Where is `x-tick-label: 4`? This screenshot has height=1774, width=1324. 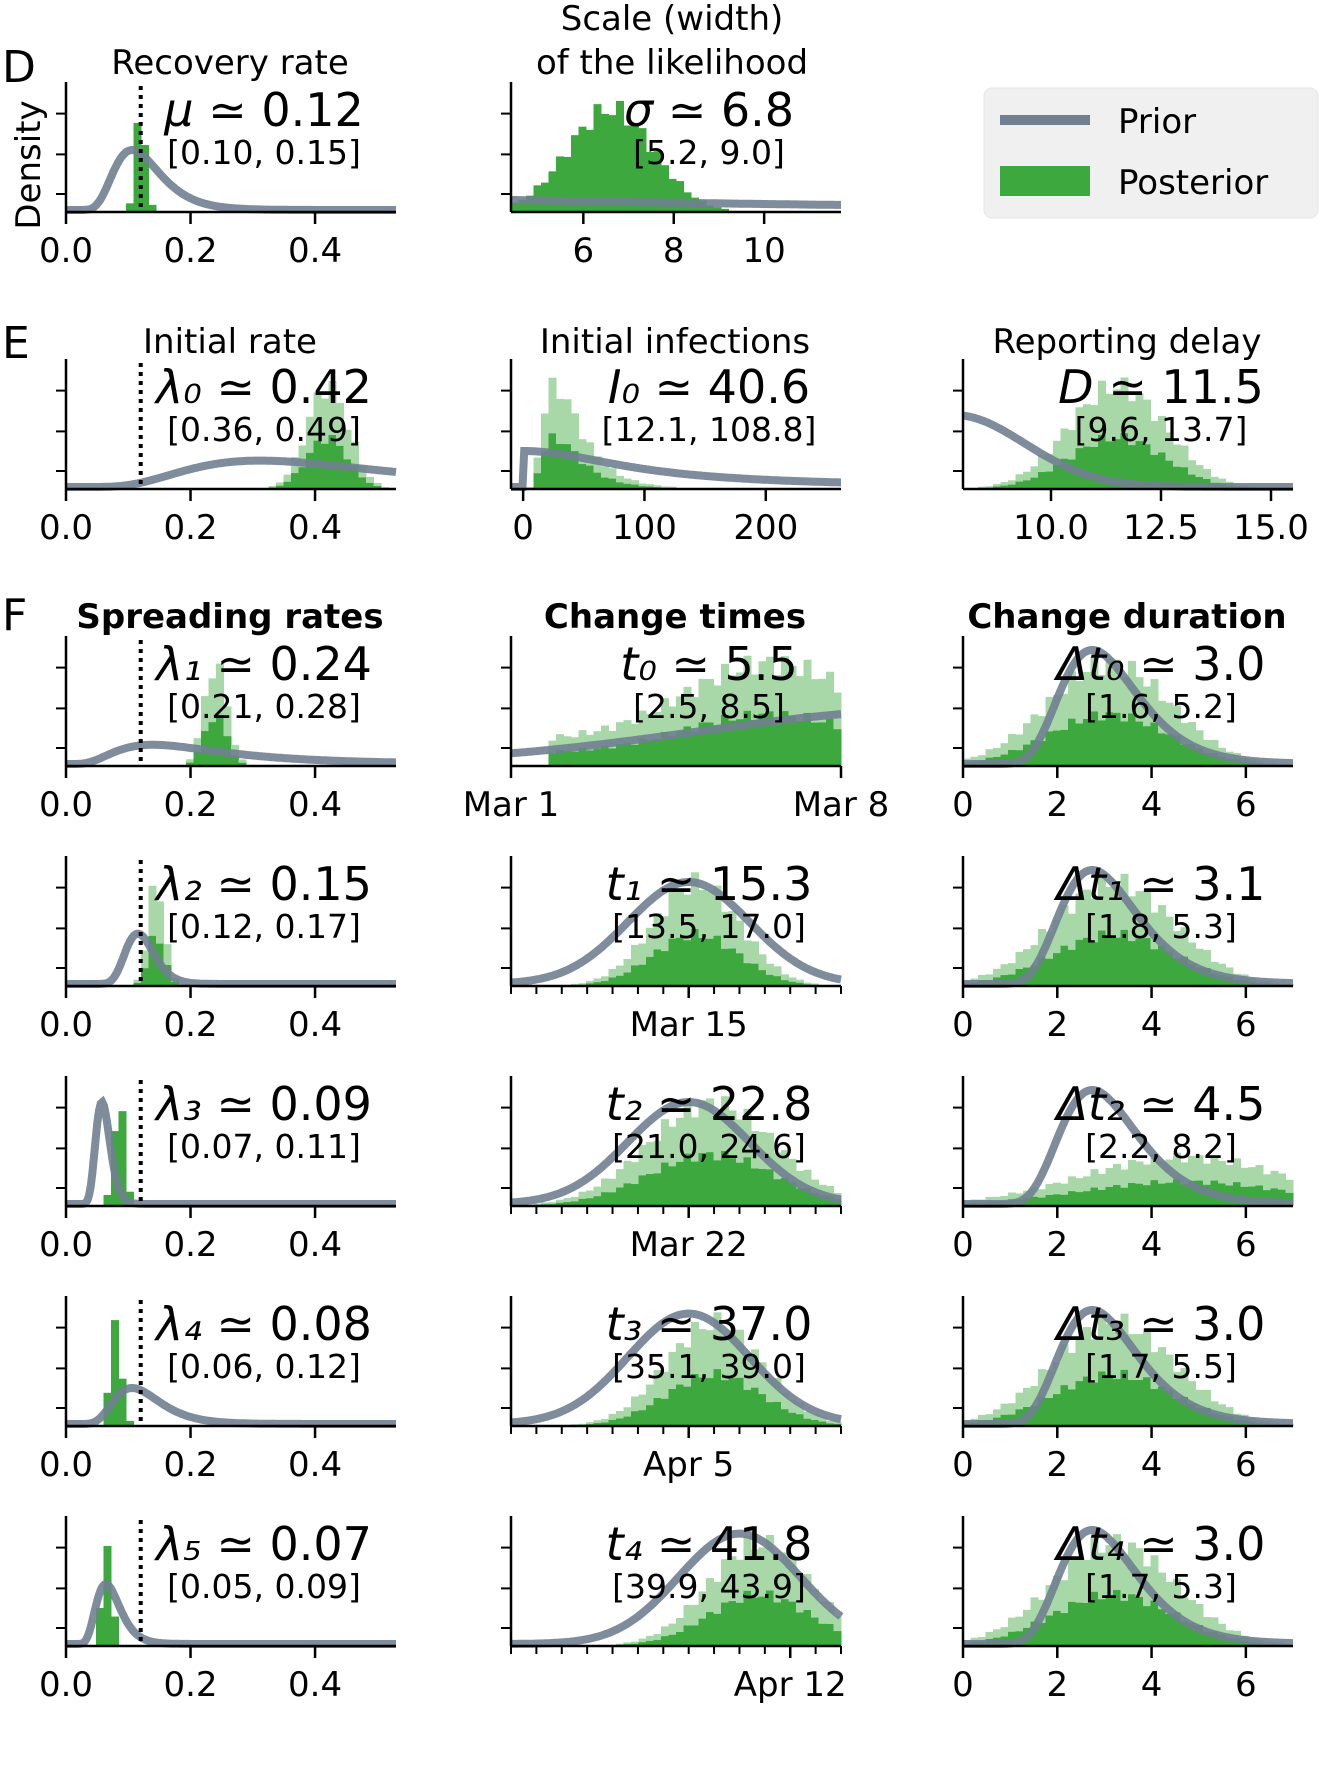
x-tick-label: 4 is located at coordinates (1152, 1245).